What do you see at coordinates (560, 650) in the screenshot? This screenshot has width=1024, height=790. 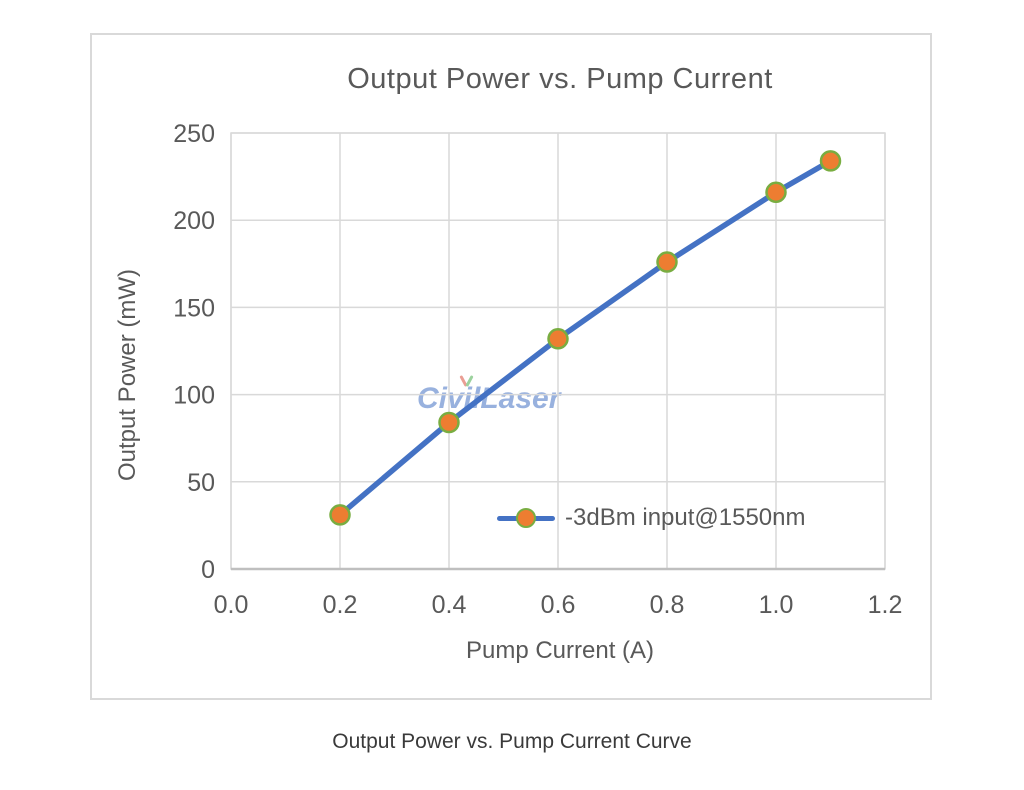 I see `x-axis-title: Pump Current (A)` at bounding box center [560, 650].